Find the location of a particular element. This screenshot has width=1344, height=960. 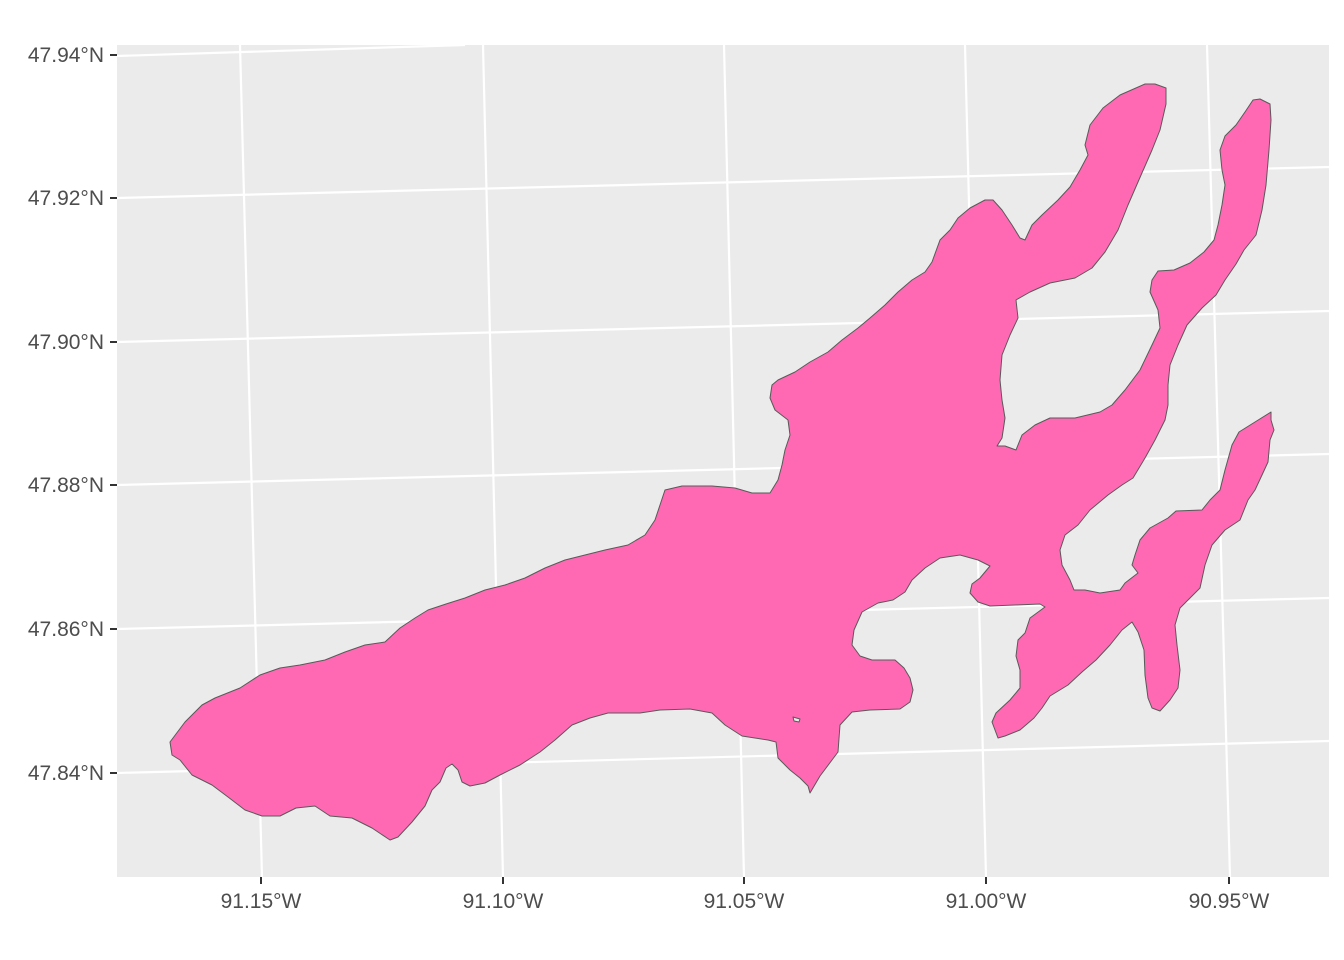

x-tick-label: 90.95°W is located at coordinates (1229, 901).